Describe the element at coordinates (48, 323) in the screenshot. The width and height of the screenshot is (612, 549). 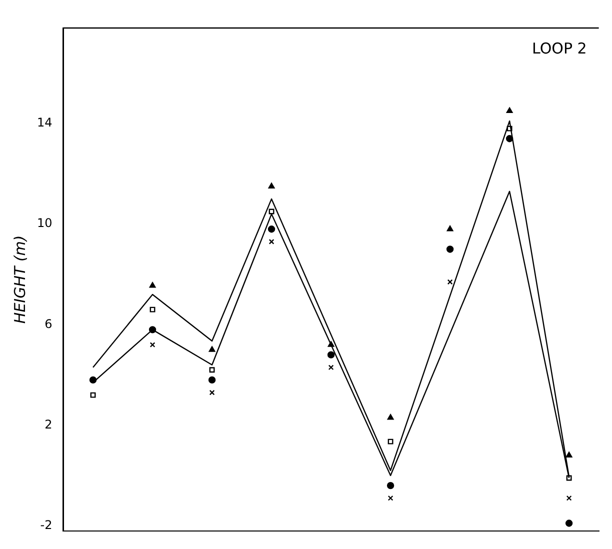
I see `y-tick-label: 6` at that location.